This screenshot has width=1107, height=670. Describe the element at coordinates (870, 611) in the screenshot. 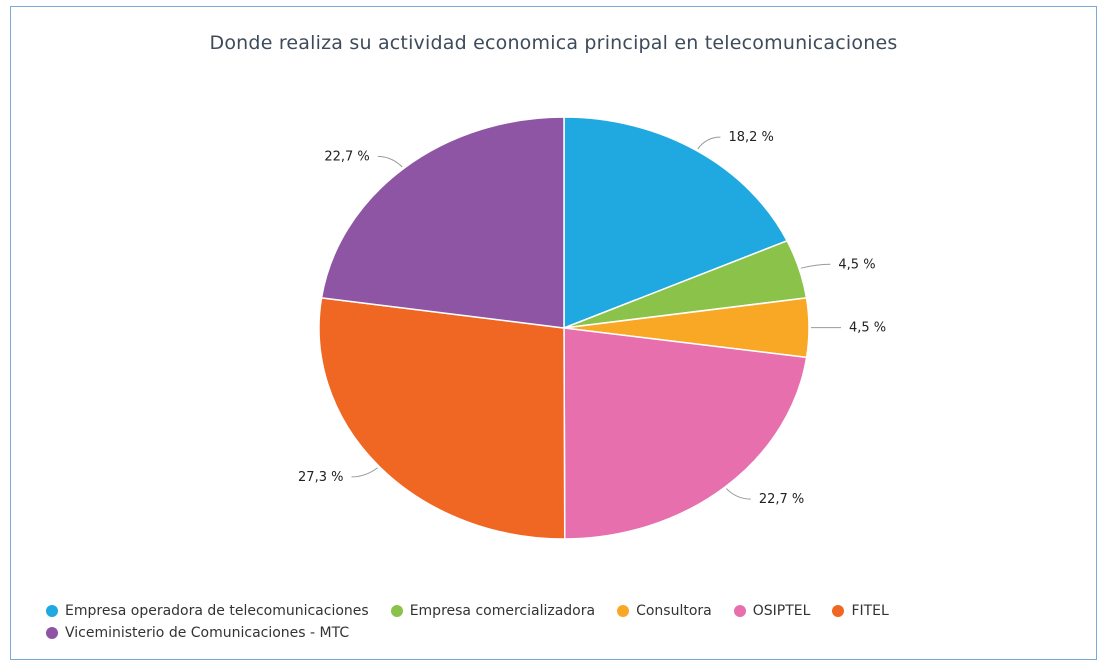

I see `legend-label: FITEL` at that location.